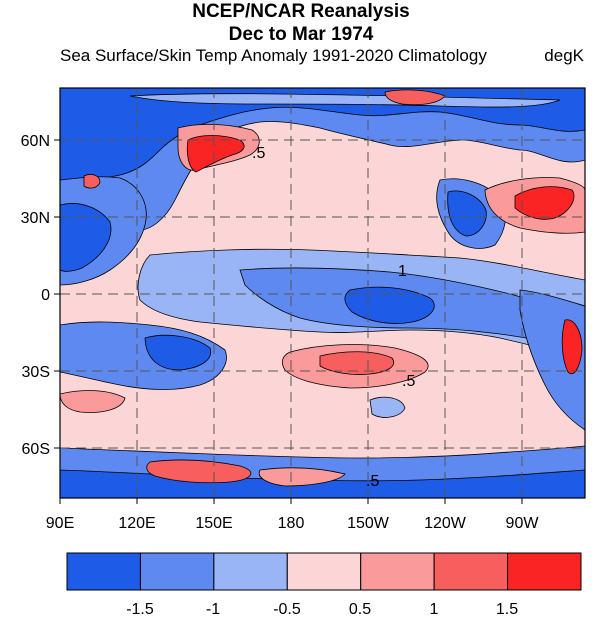 The height and width of the screenshot is (617, 602). What do you see at coordinates (564, 55) in the screenshot?
I see `subtitle-units: degK` at bounding box center [564, 55].